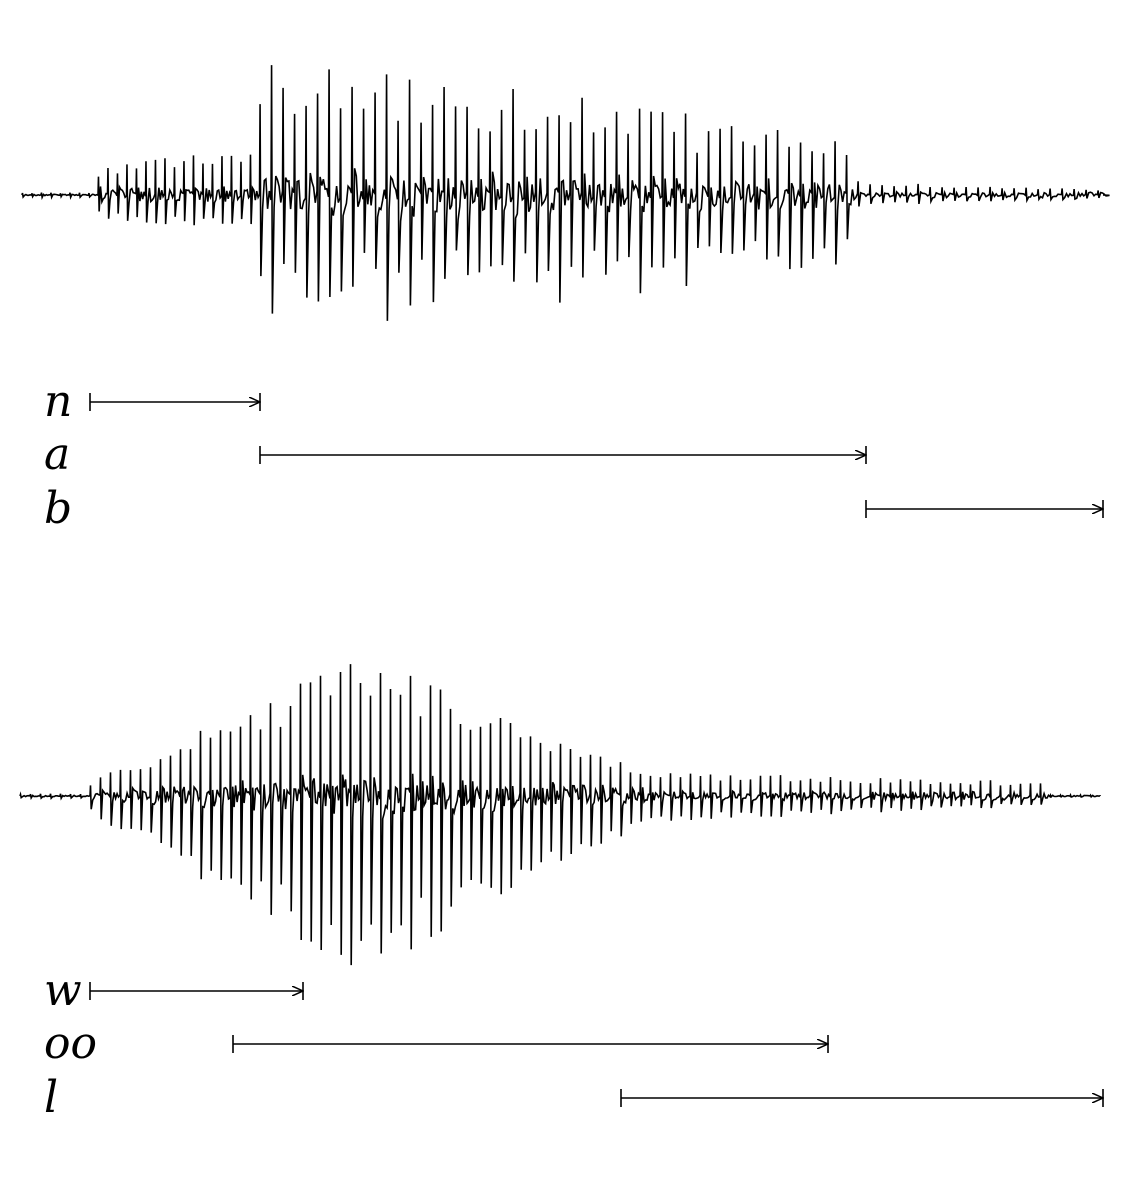  What do you see at coordinates (58, 401) in the screenshot?
I see `segment-label: n` at bounding box center [58, 401].